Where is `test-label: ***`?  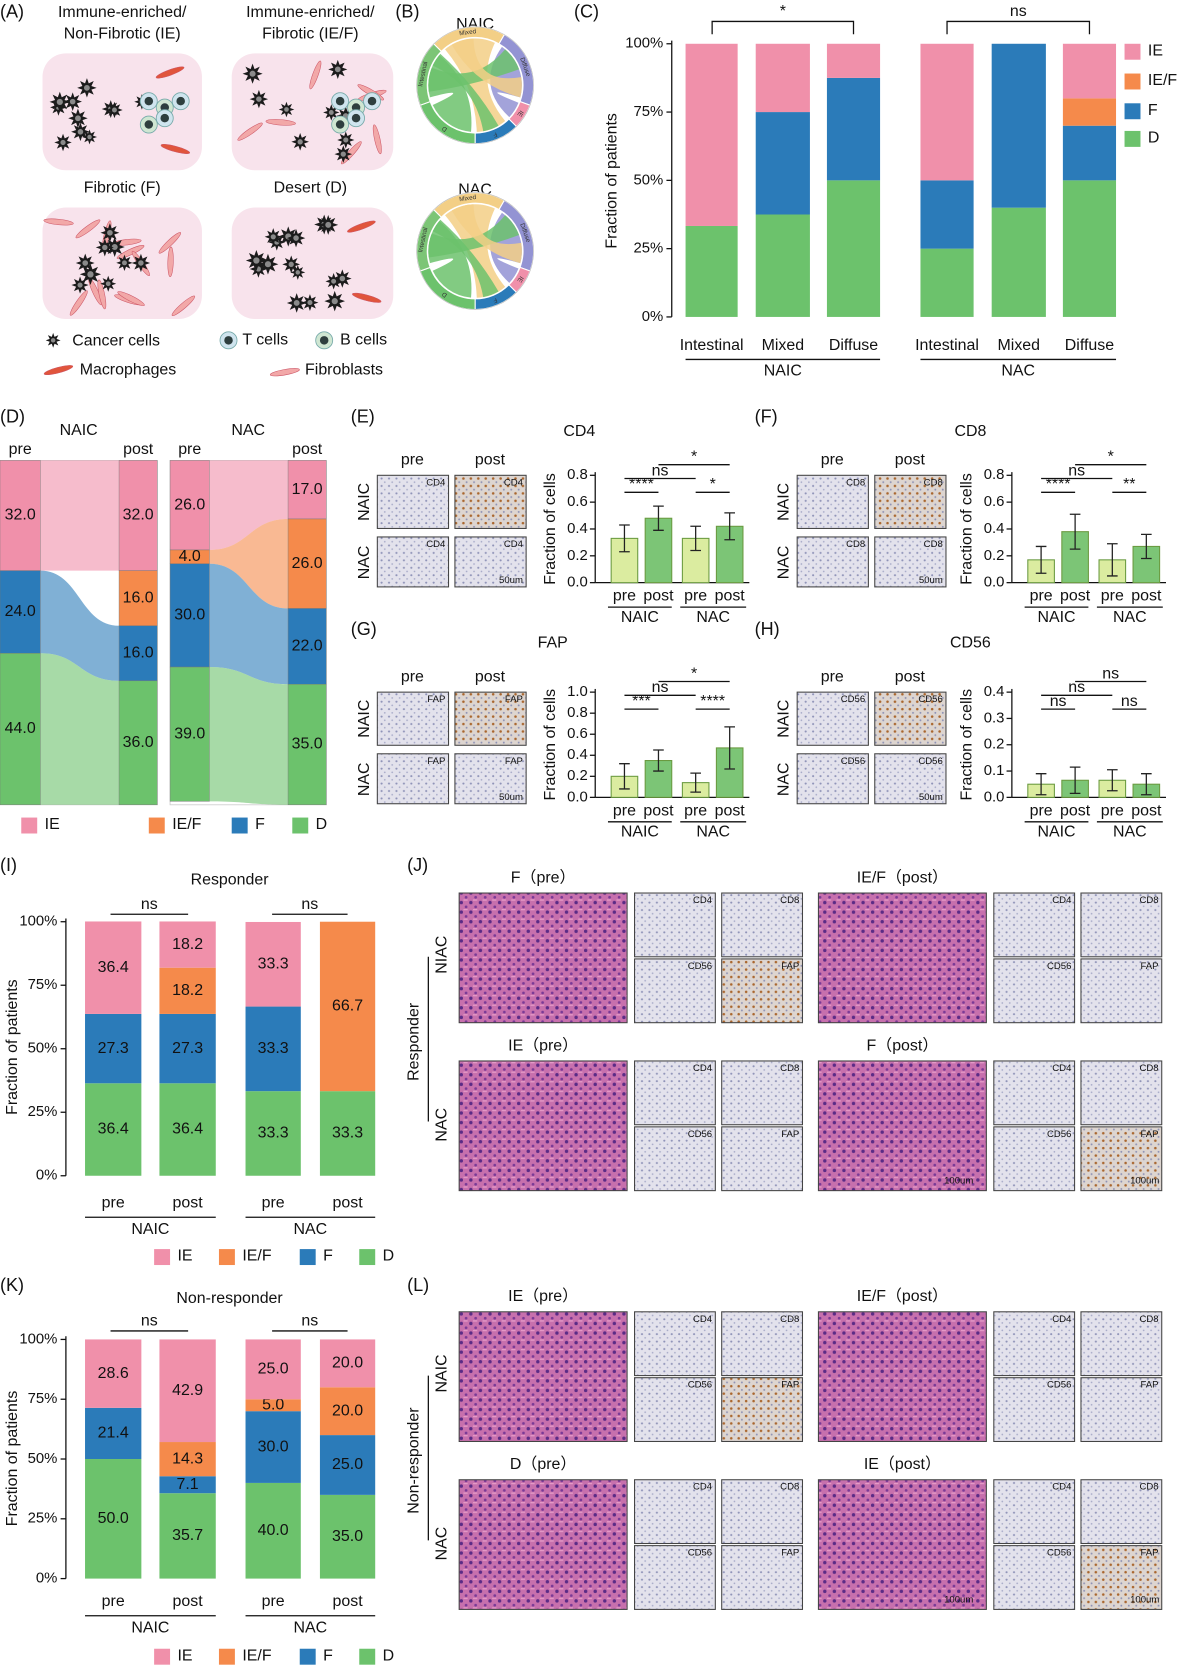 test-label: *** is located at coordinates (641, 701).